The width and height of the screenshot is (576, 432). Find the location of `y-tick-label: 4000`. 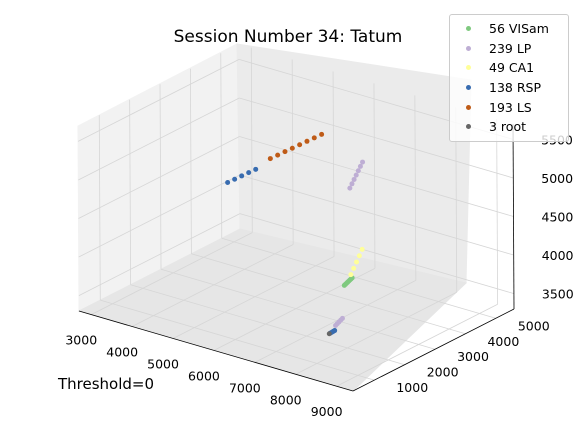

y-tick-label: 4000 is located at coordinates (503, 341).